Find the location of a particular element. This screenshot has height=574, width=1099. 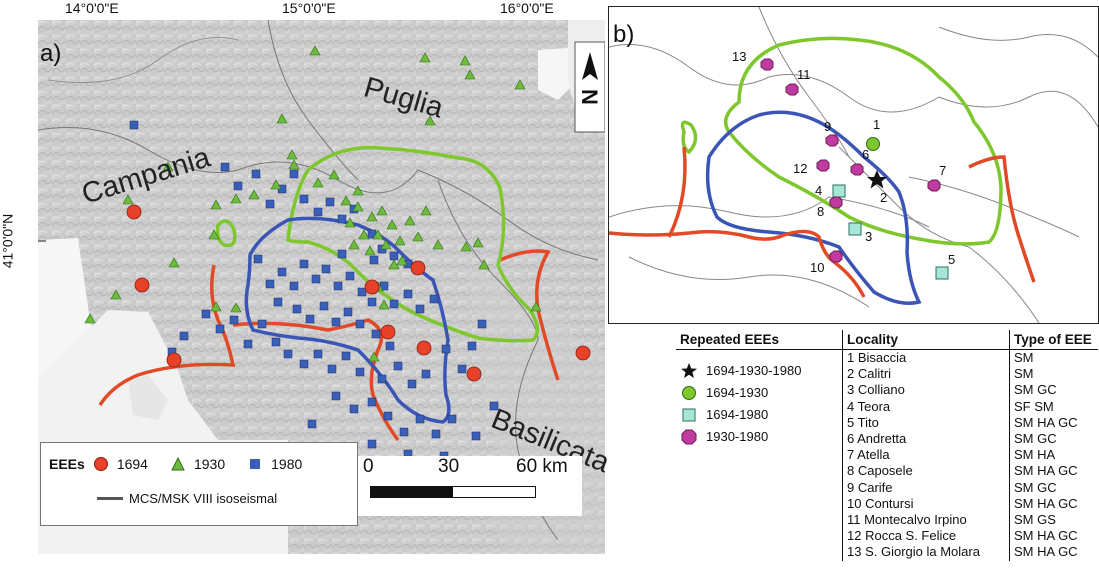

eee-1694-markers is located at coordinates (358, 293).